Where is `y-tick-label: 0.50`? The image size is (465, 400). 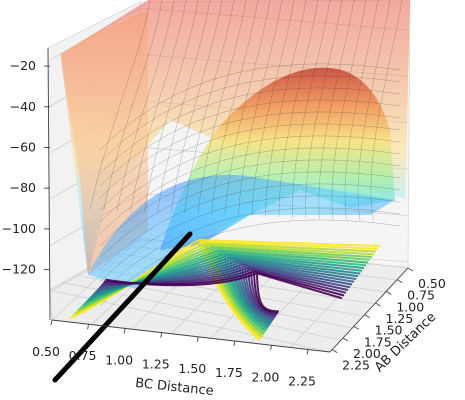
y-tick-label: 0.50 is located at coordinates (432, 283).